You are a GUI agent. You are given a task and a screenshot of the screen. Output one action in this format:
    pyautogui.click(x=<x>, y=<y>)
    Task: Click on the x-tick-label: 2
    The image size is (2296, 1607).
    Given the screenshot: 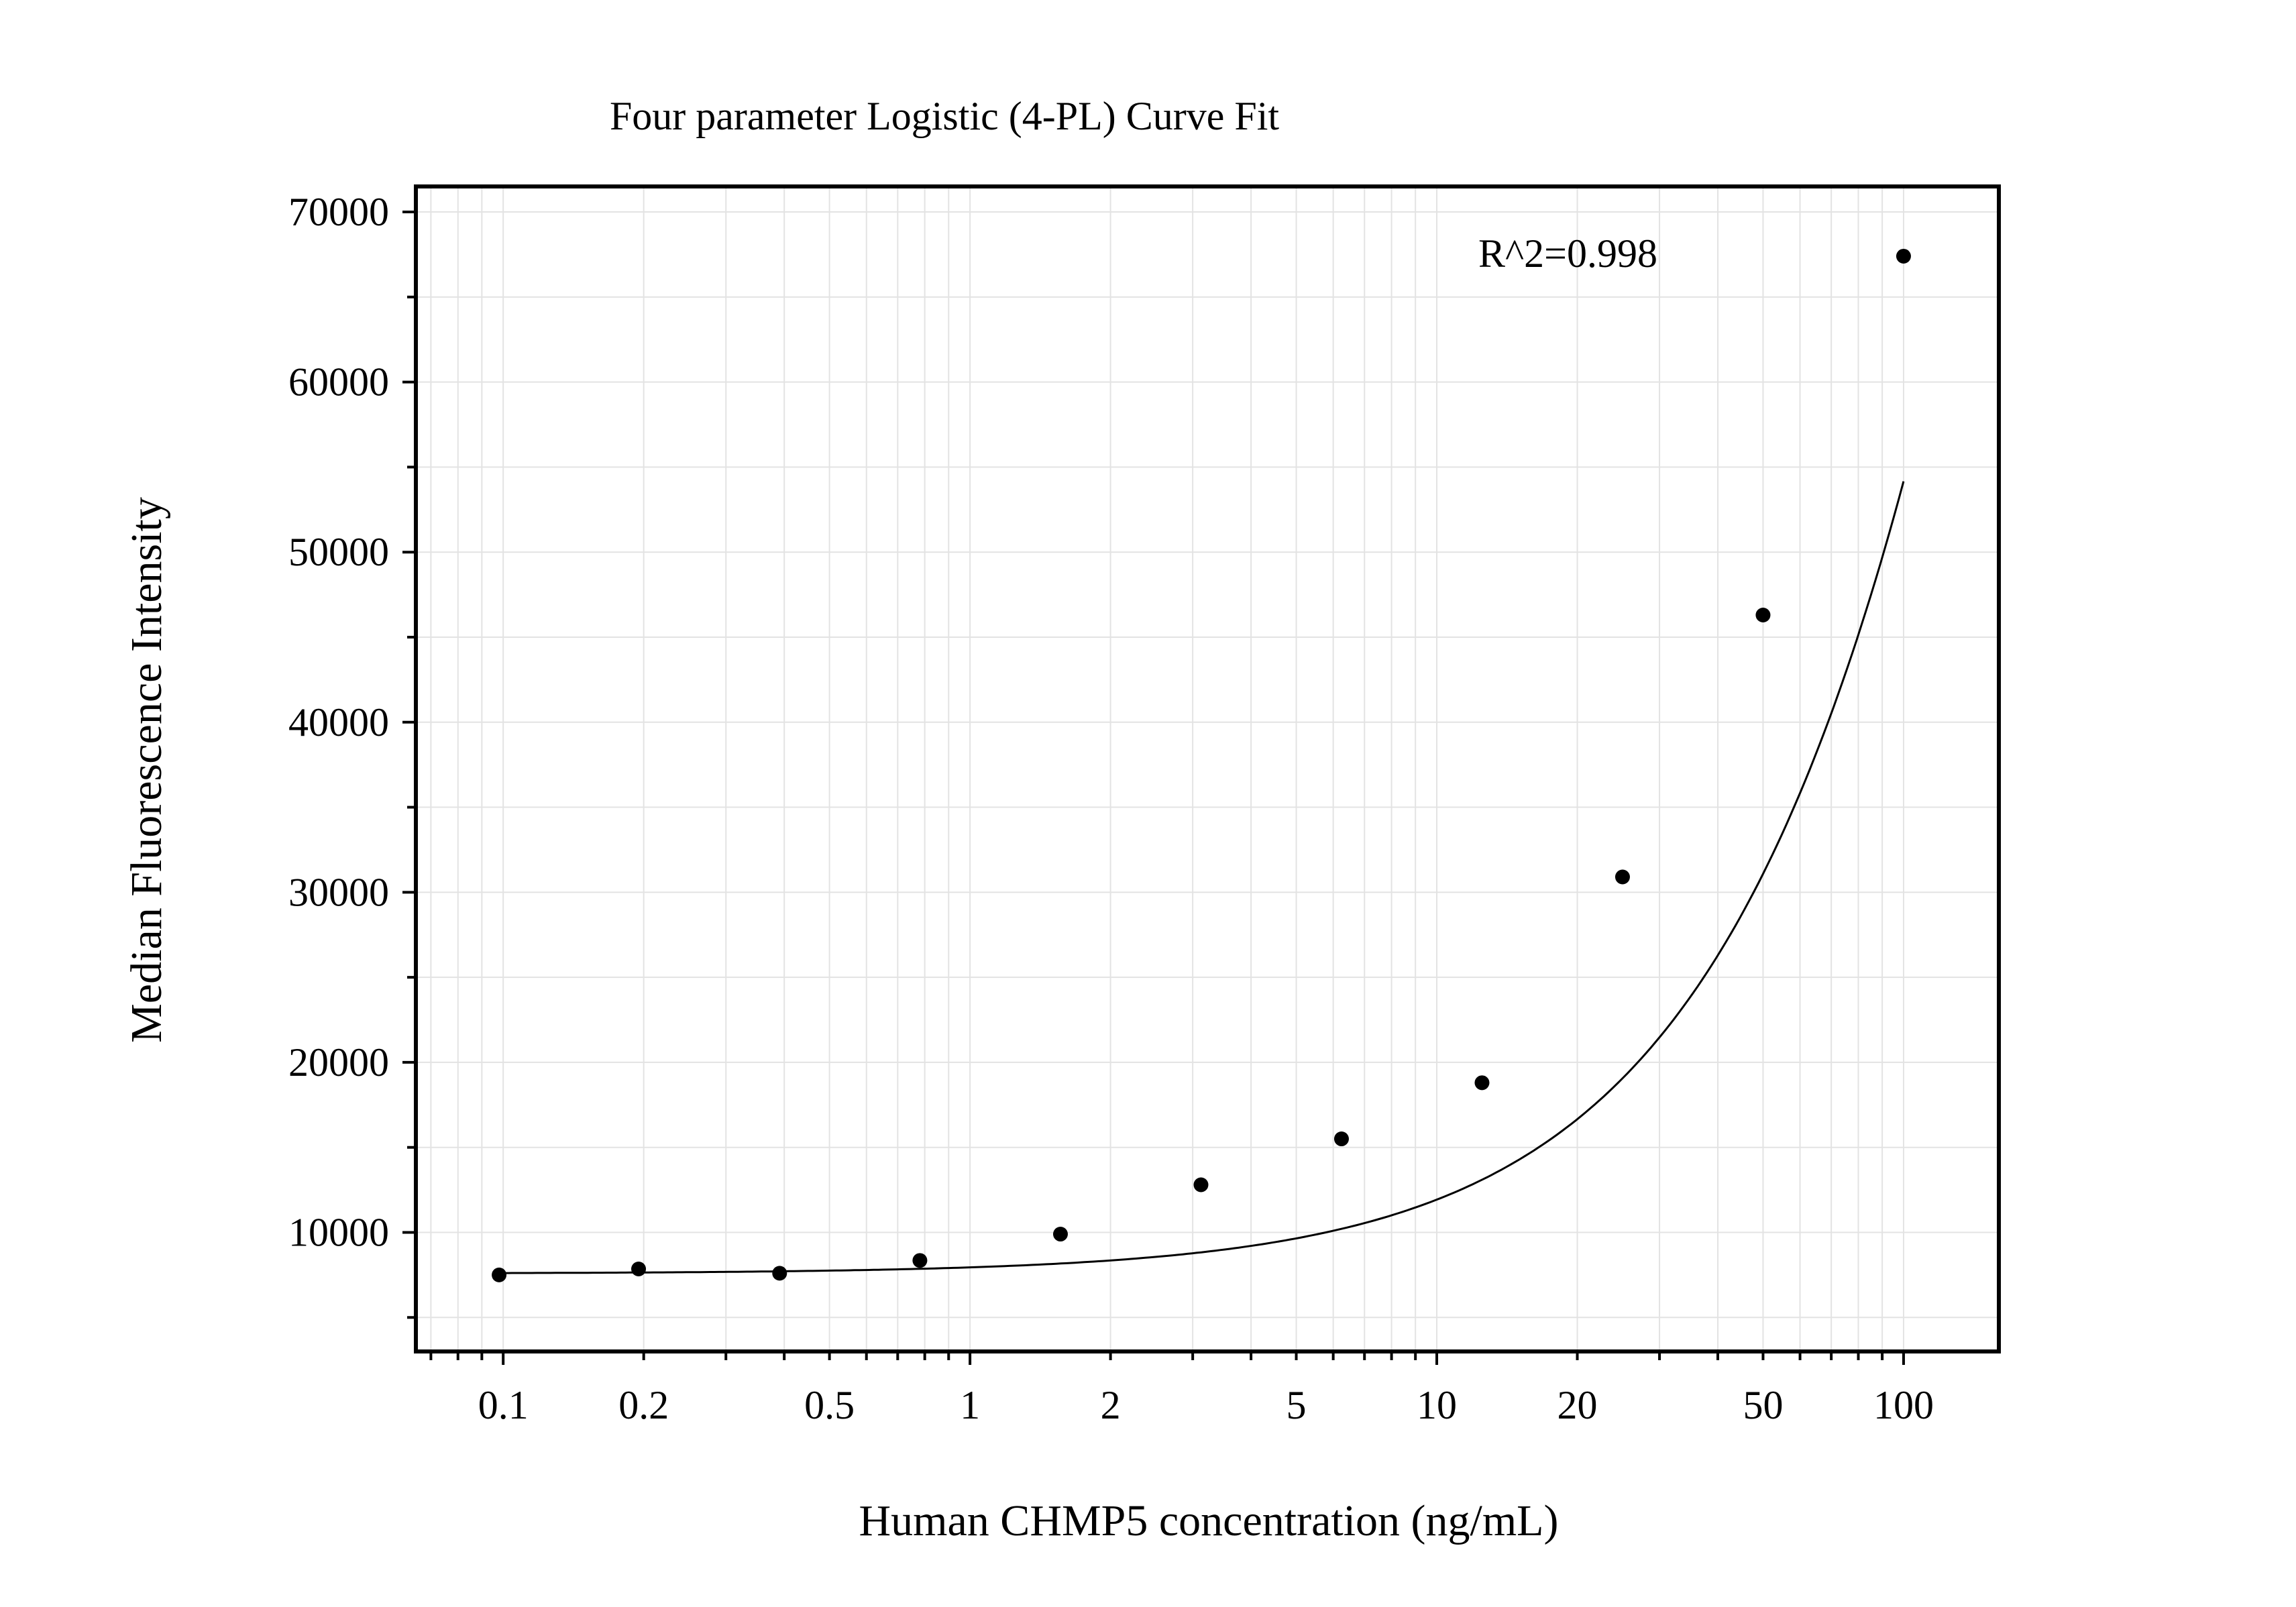 What is the action you would take?
    pyautogui.click(x=1111, y=1405)
    